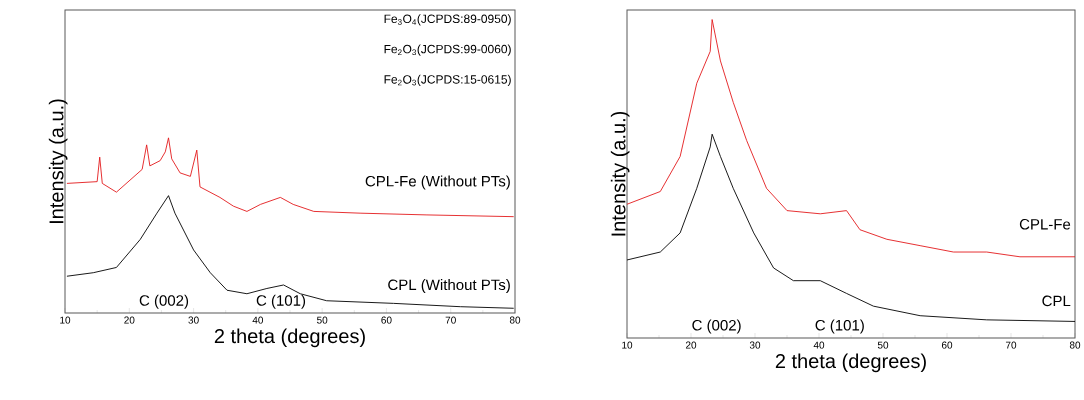  Describe the element at coordinates (447, 20) in the screenshot. I see `text: Fe$_{3}$O$_{4}$(JCPDS:89-0950)` at that location.